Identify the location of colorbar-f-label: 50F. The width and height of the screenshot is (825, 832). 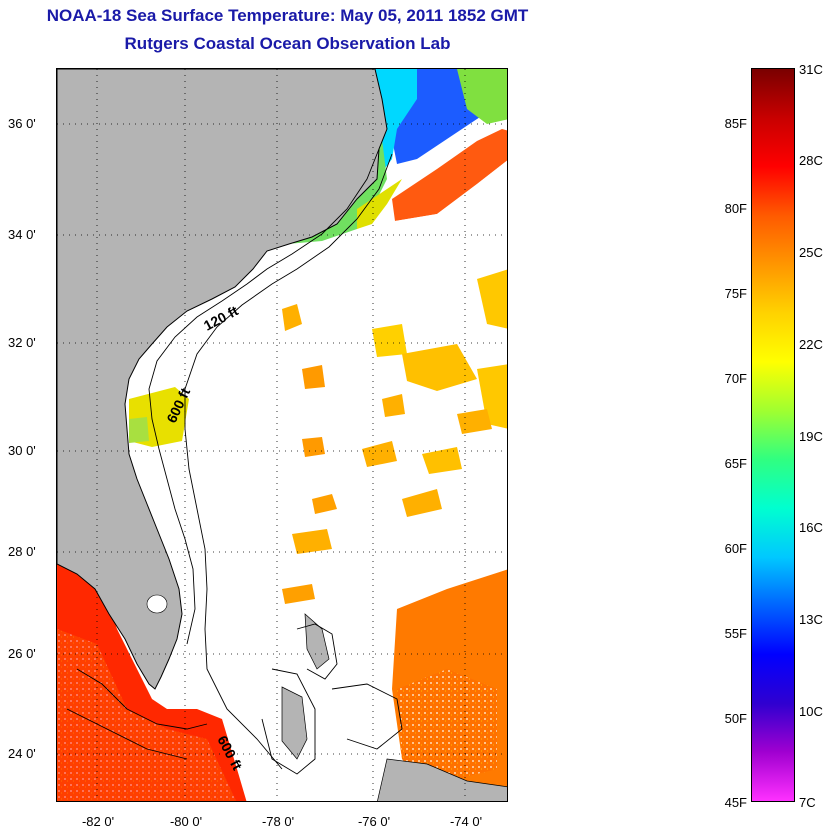
(735, 718).